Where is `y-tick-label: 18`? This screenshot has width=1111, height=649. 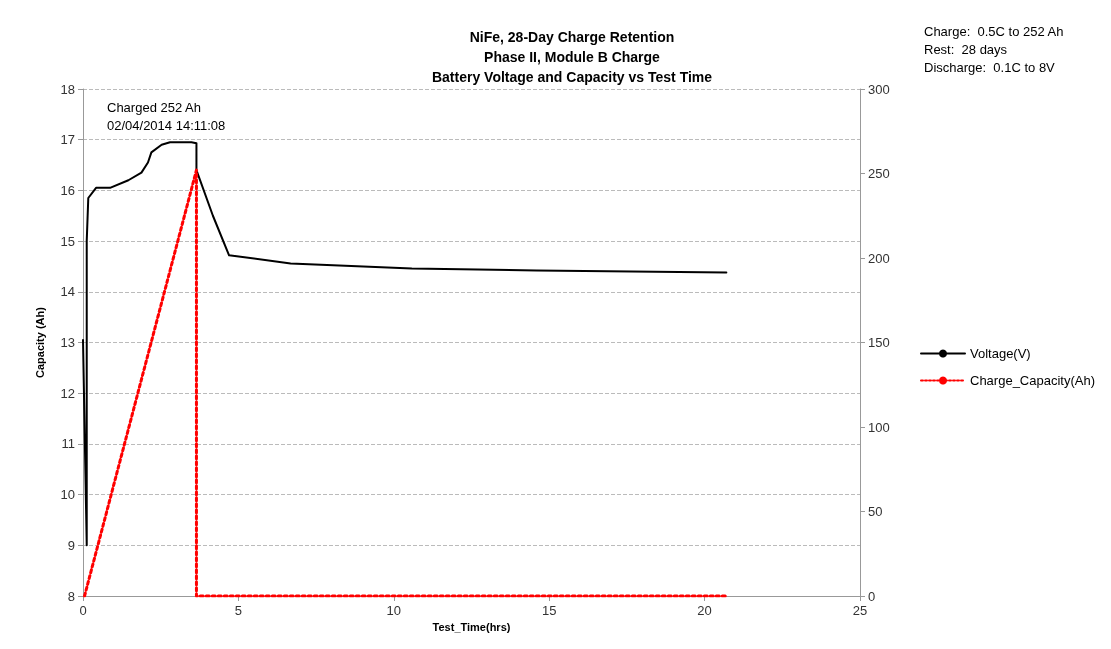
y-tick-label: 18 is located at coordinates (67, 89).